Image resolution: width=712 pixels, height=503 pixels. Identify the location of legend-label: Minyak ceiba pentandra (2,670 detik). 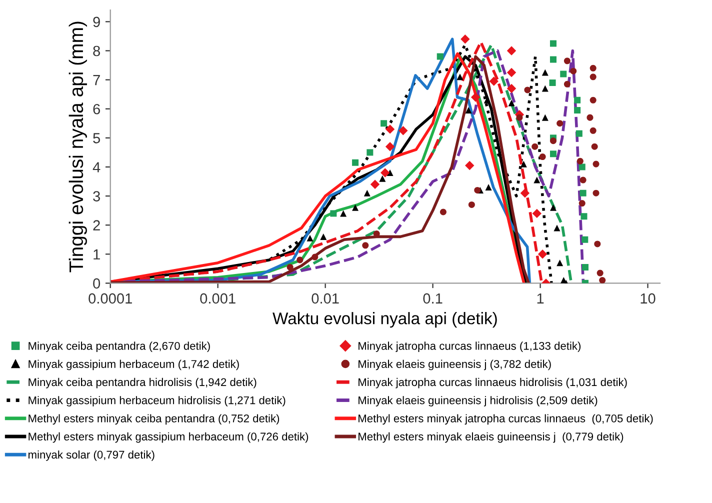
(119, 347).